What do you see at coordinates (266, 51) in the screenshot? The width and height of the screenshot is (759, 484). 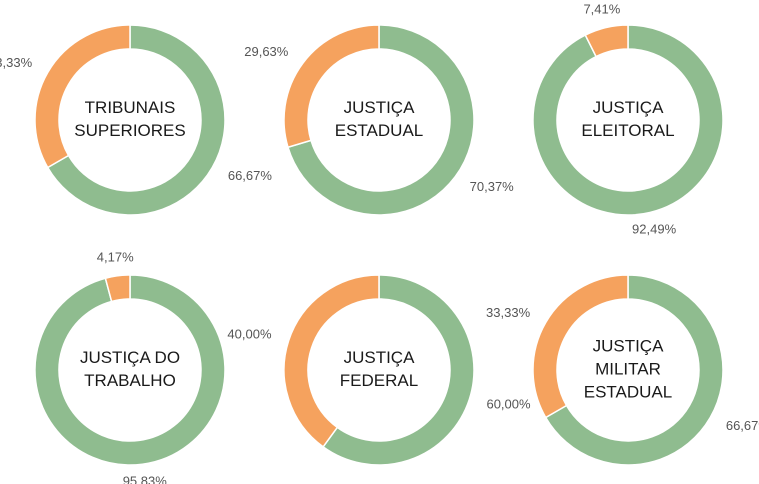 I see `value-label: 29,63%` at bounding box center [266, 51].